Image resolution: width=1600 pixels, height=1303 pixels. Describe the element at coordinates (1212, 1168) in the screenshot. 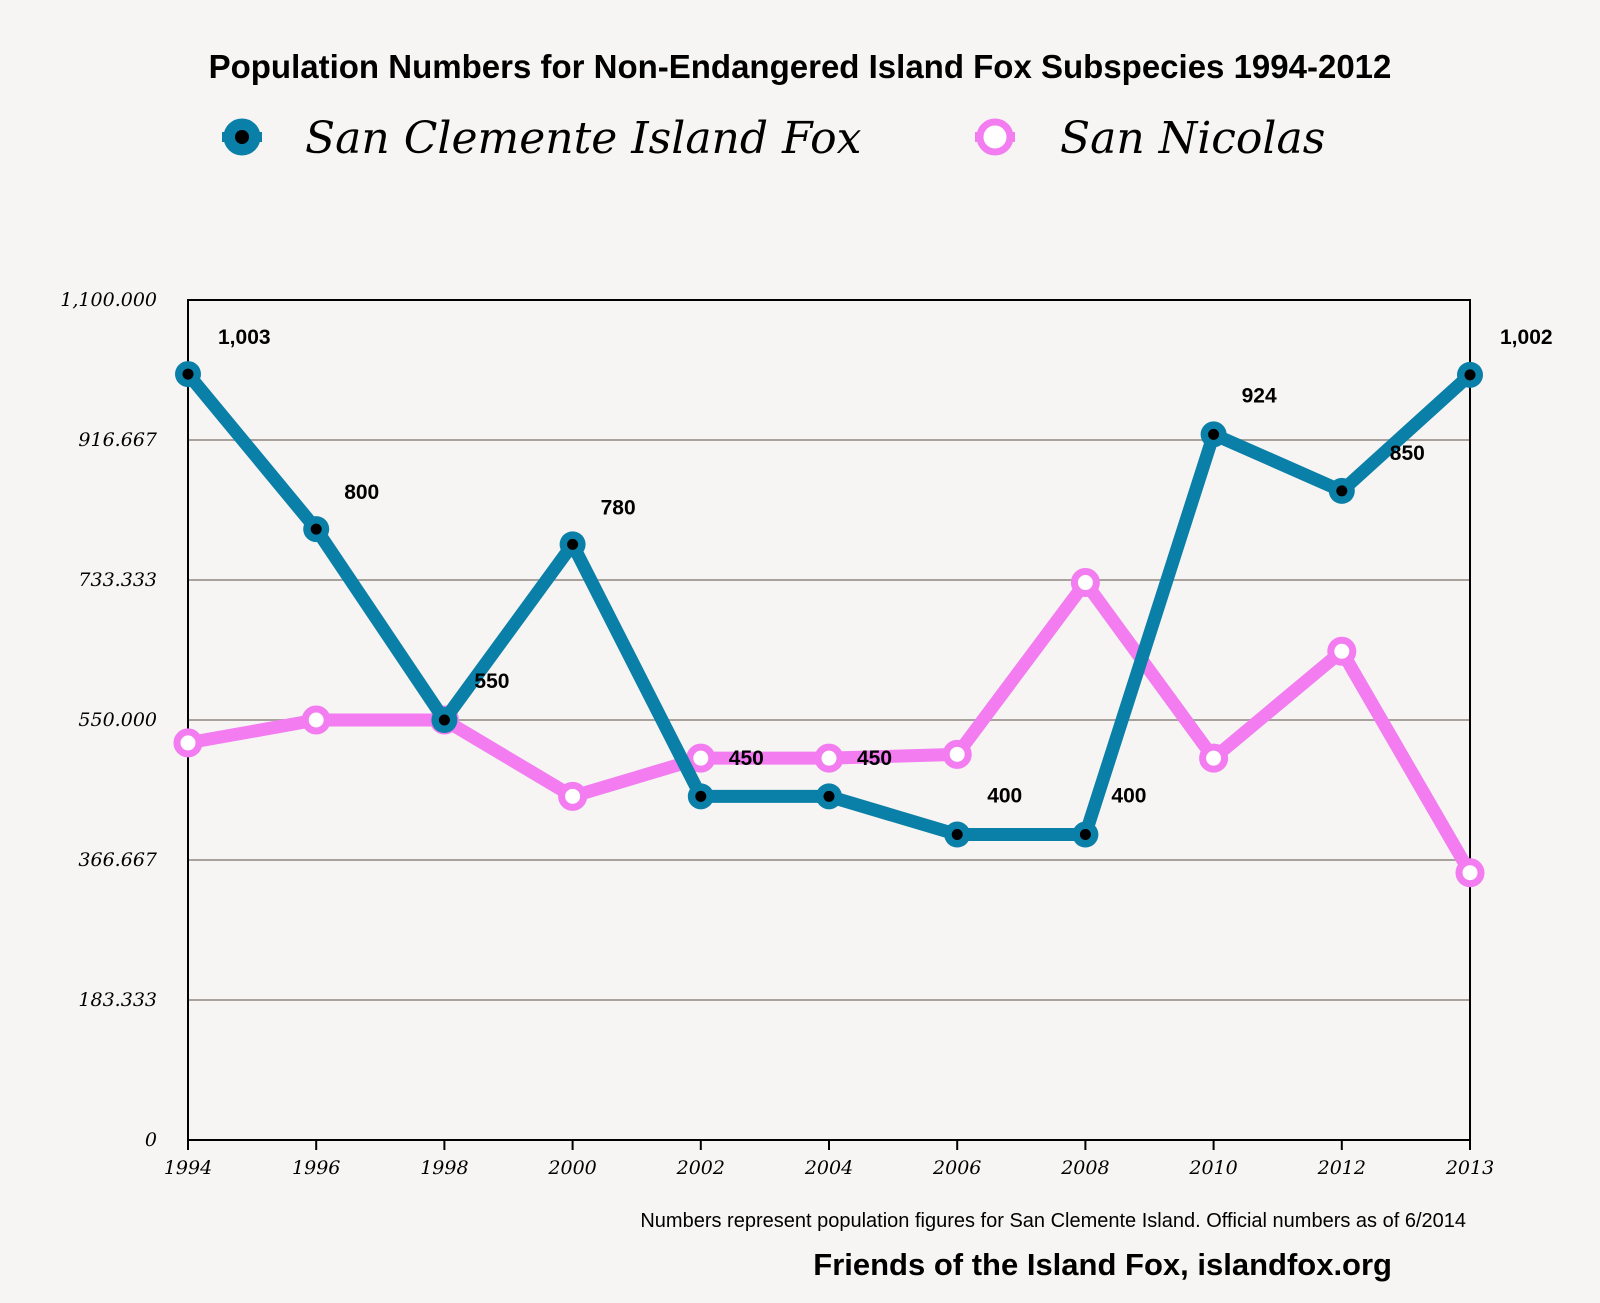

I see `x-tick-label: 2010` at that location.